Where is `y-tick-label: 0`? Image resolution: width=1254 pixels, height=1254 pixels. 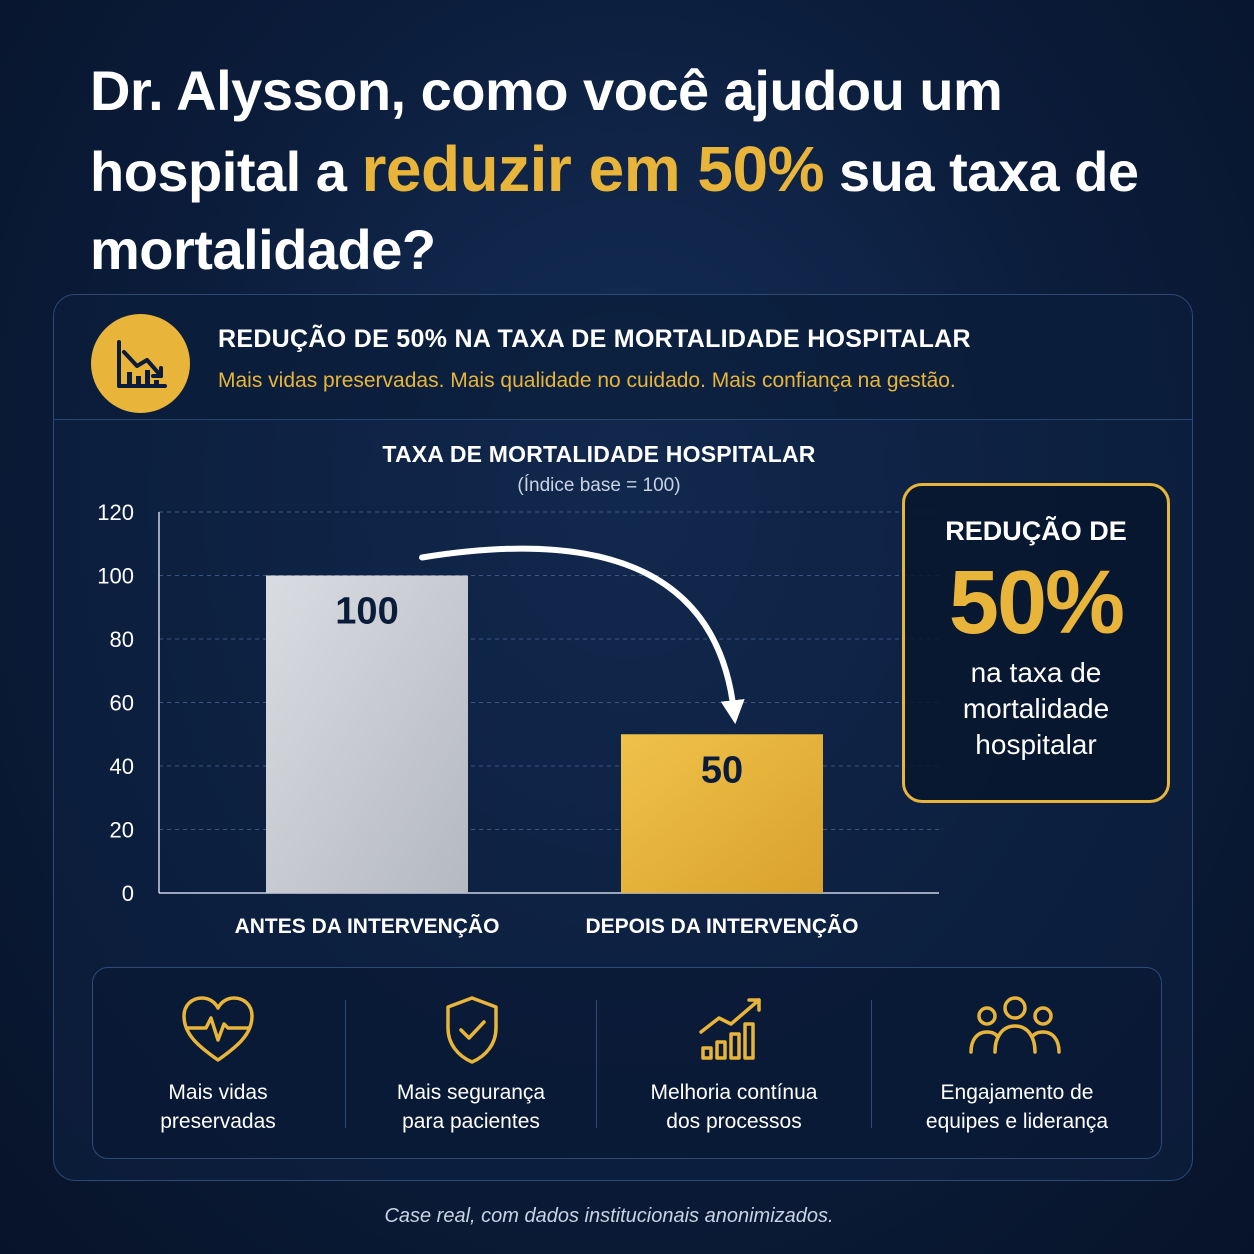 y-tick-label: 0 is located at coordinates (128, 893).